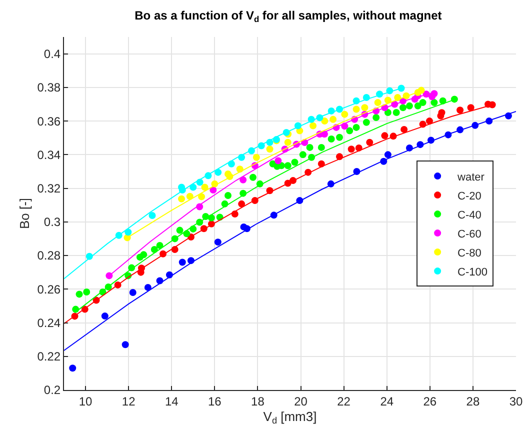 This screenshot has width=524, height=439. I want to click on y-tick-label: 0.38, so click(49, 87).